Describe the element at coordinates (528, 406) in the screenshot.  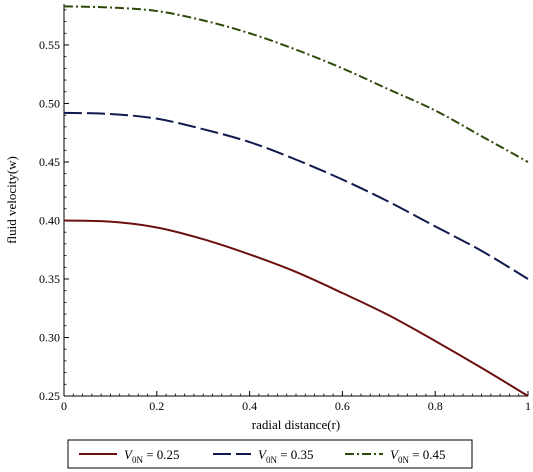
I see `x-tick-label: 1` at that location.